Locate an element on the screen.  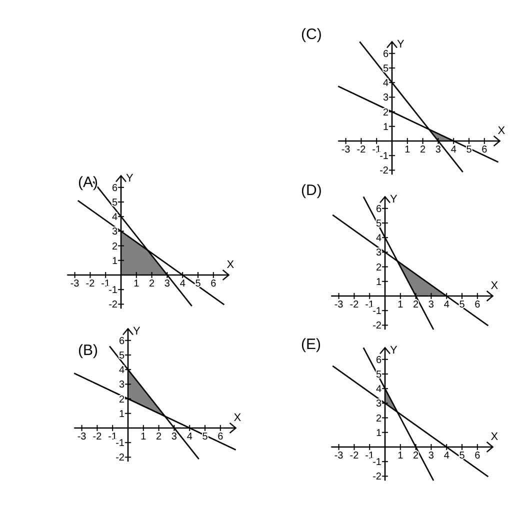
text: (B) is located at coordinates (88, 350).